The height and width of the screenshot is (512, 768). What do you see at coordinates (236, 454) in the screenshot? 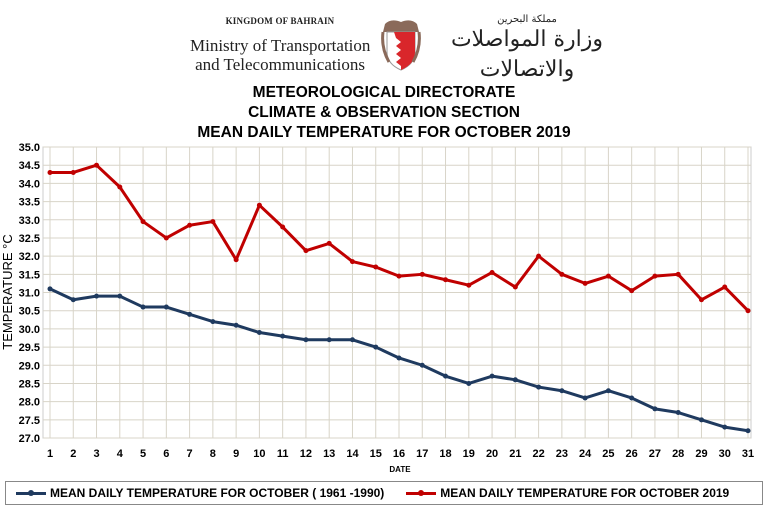
I see `x-tick-label: 9` at bounding box center [236, 454].